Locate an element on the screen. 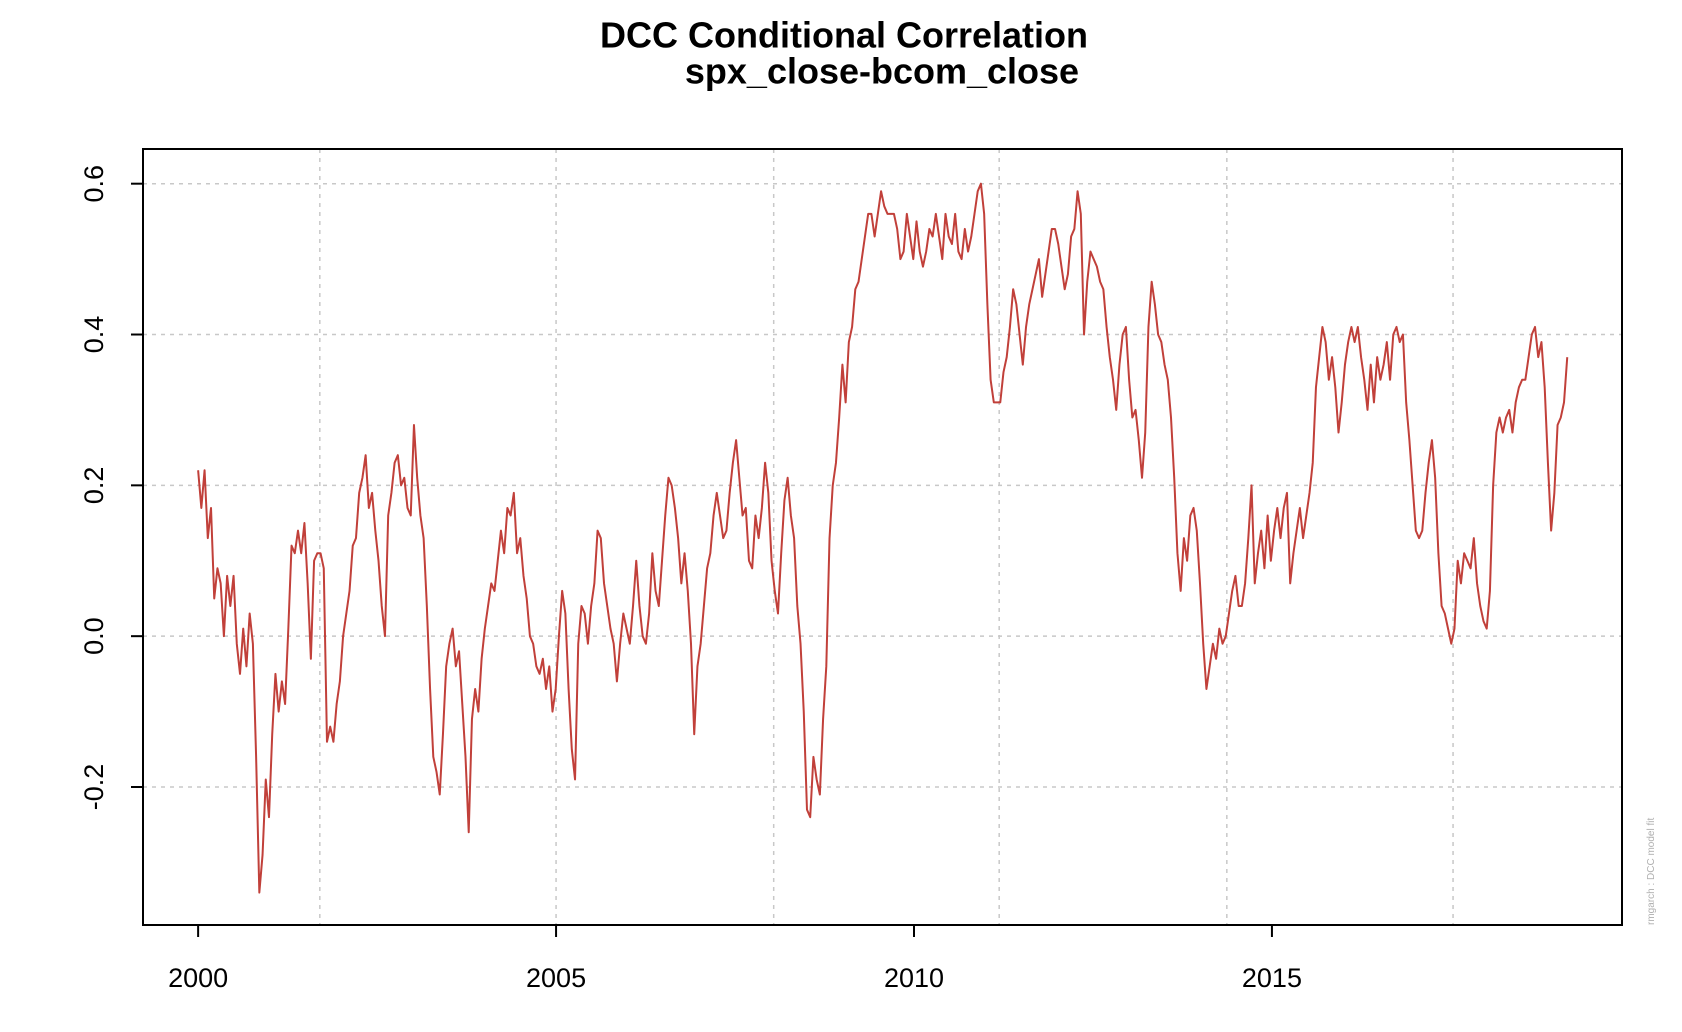 This screenshot has width=1682, height=1032. annotation: rmgarch : DCC model fit is located at coordinates (1651, 871).